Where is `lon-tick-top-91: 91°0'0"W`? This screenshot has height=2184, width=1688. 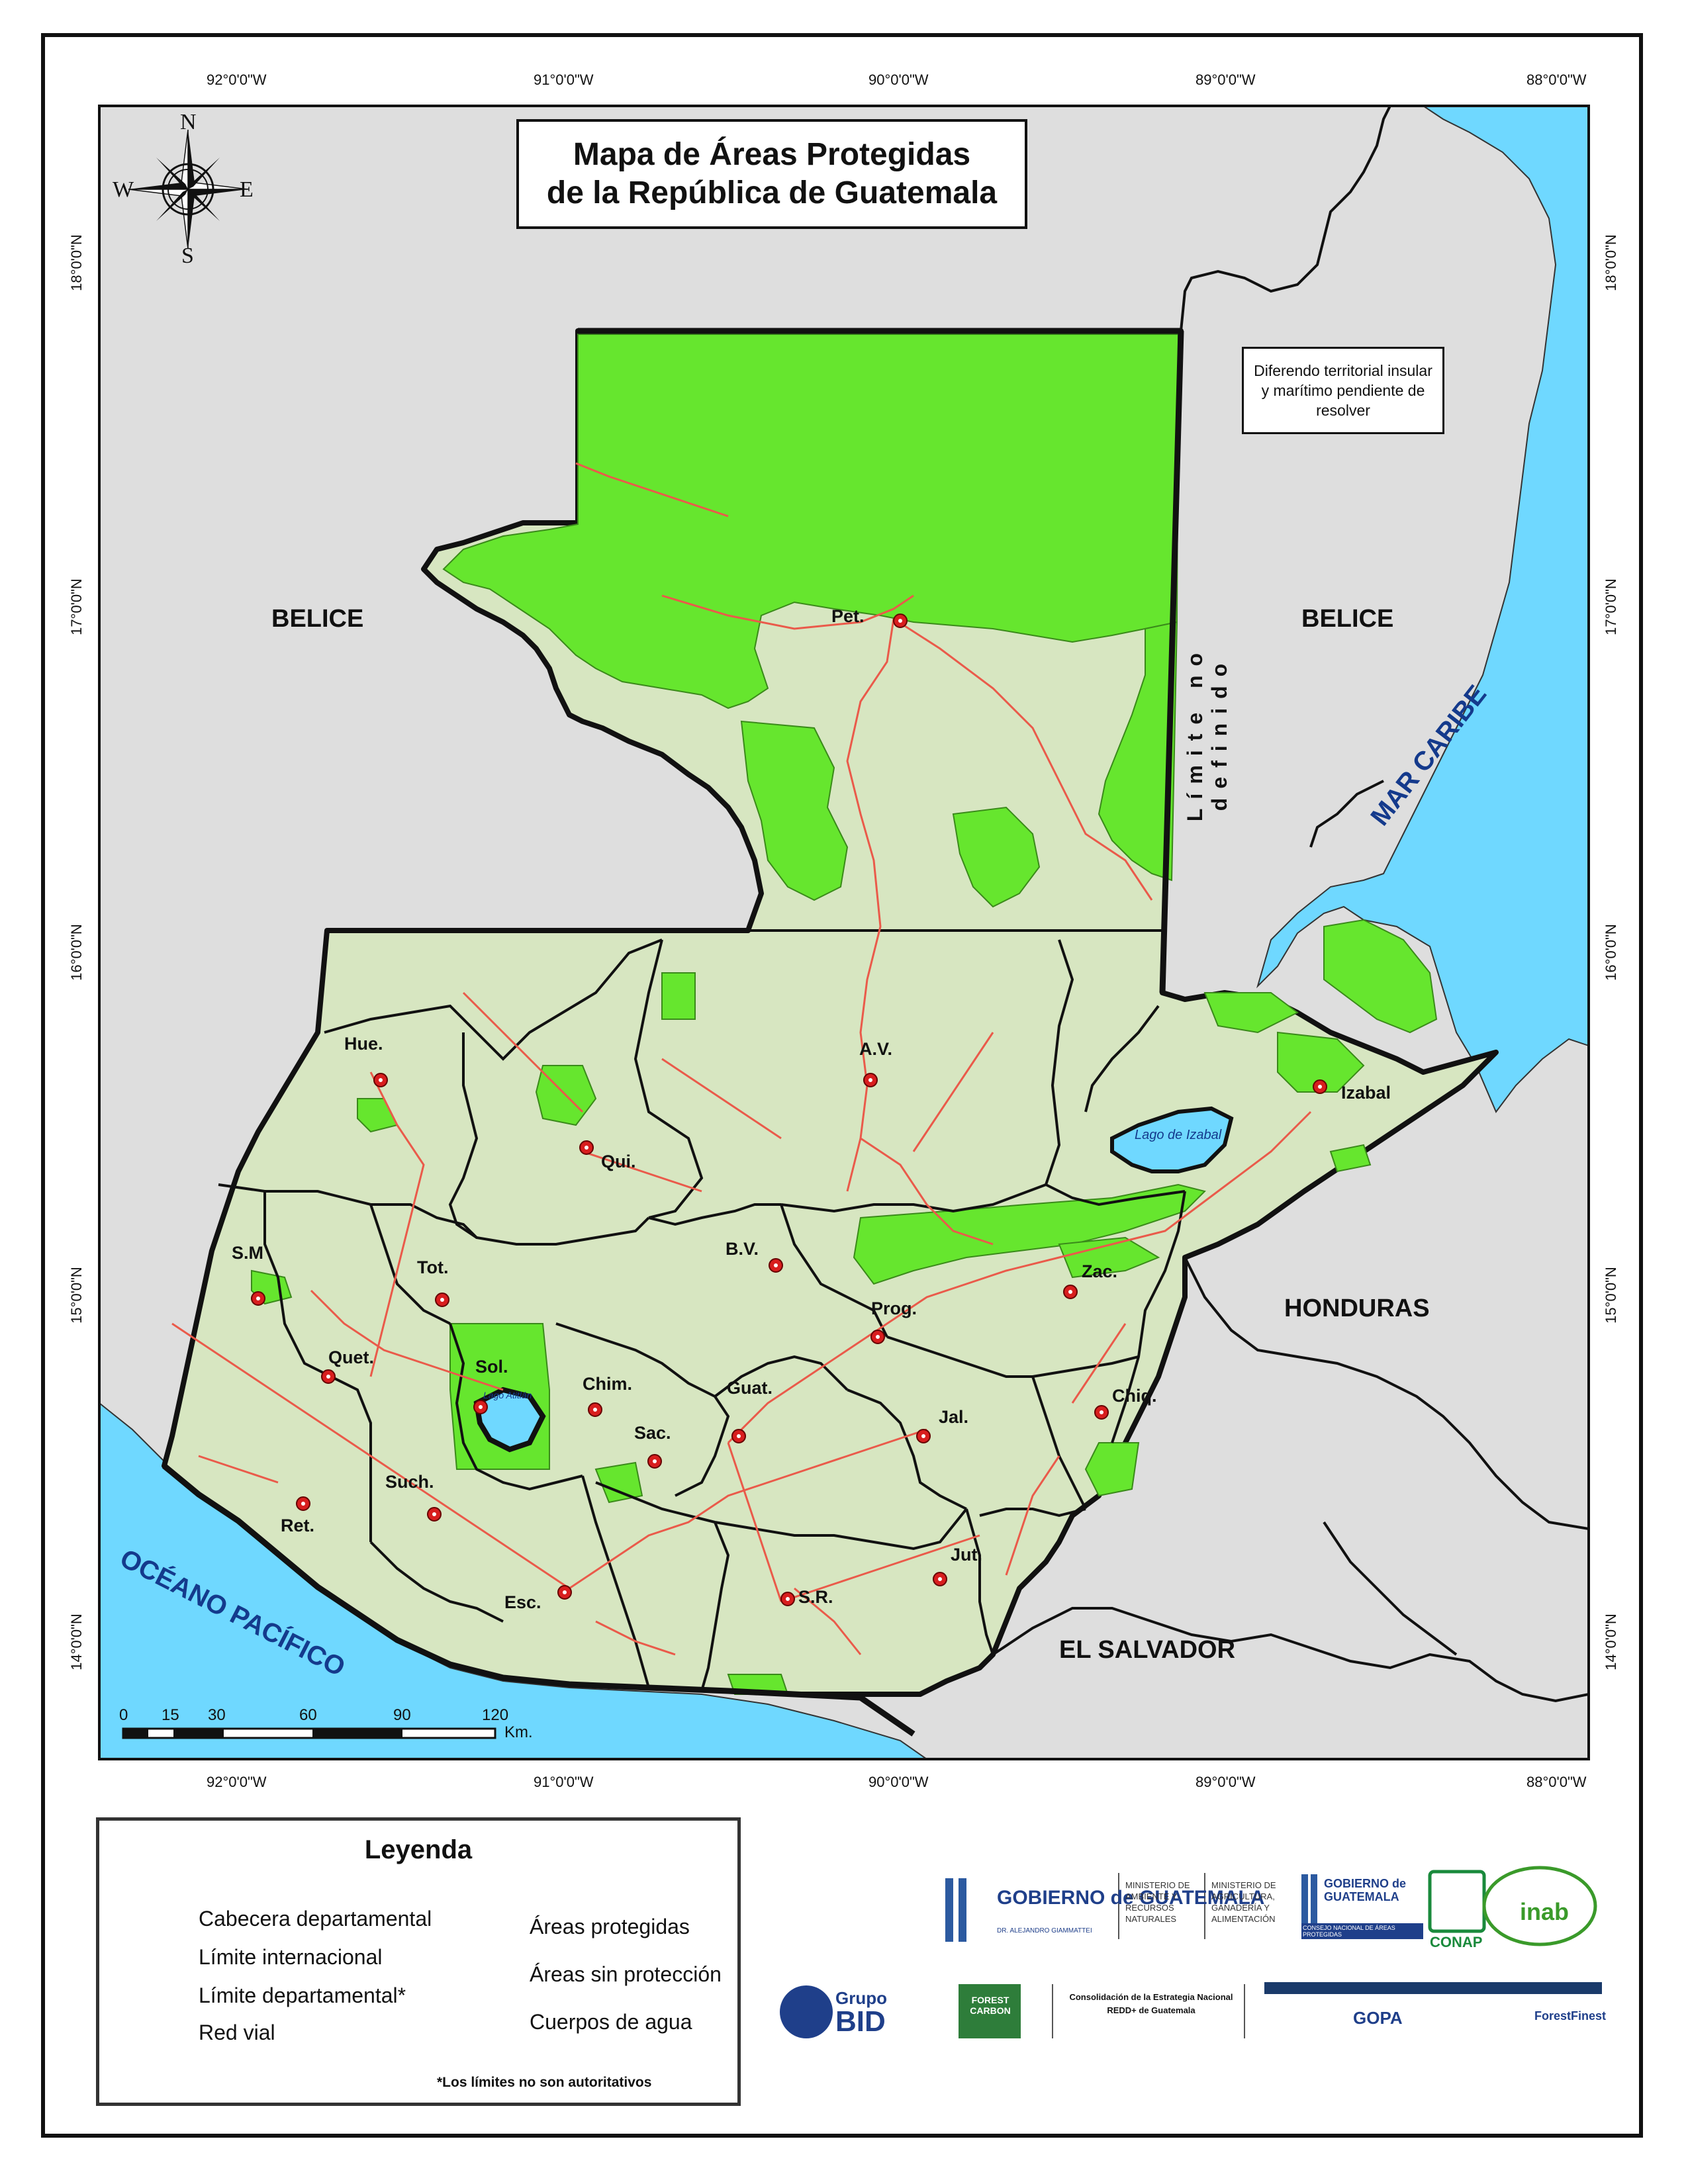
lon-tick-top-91: 91°0'0"W is located at coordinates (564, 79).